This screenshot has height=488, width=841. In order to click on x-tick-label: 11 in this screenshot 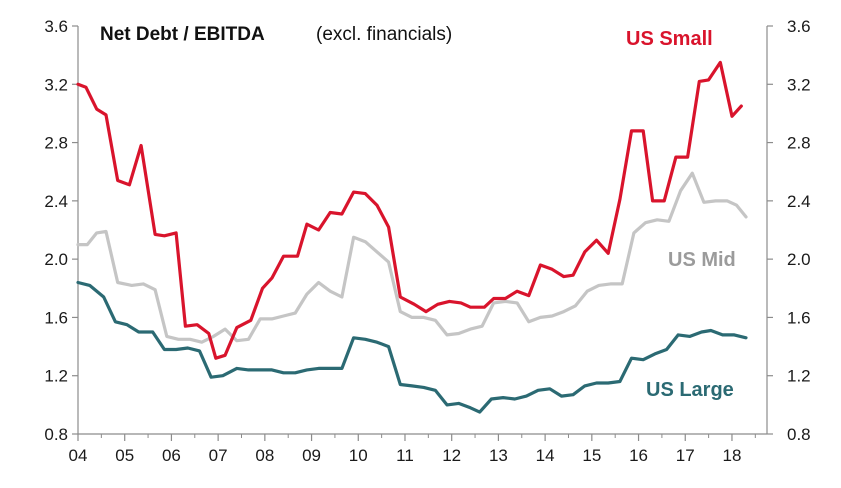, I will do `click(405, 455)`.